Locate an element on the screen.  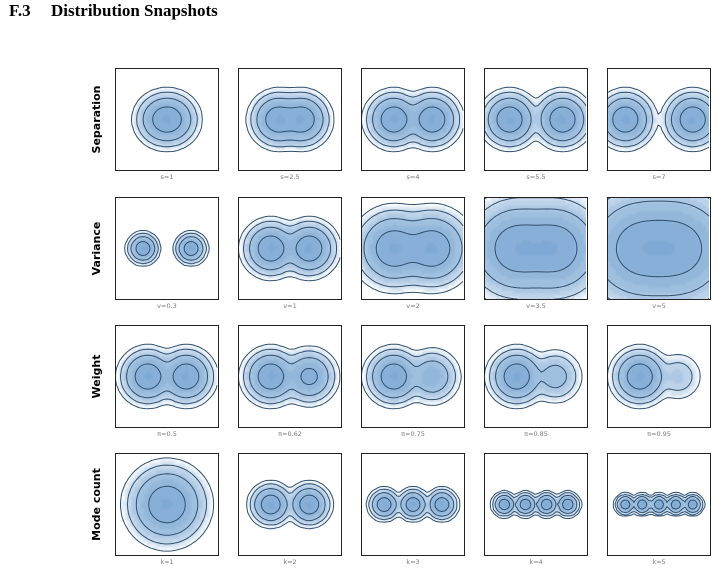
panel-caption: s=5.5 is located at coordinates (535, 177).